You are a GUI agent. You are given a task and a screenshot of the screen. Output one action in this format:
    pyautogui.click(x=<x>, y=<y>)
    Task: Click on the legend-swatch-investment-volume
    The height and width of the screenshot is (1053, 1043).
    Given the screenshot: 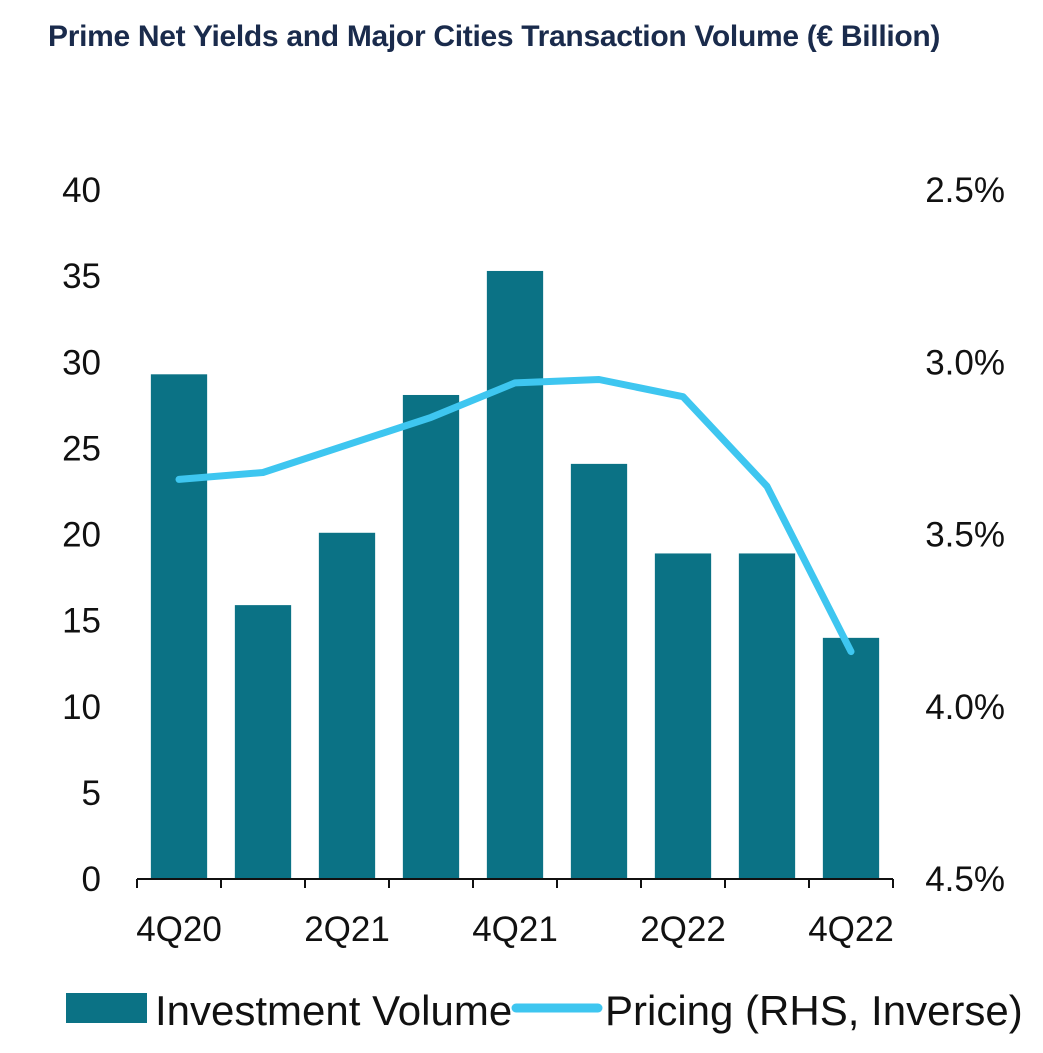 What is the action you would take?
    pyautogui.click(x=106, y=1008)
    